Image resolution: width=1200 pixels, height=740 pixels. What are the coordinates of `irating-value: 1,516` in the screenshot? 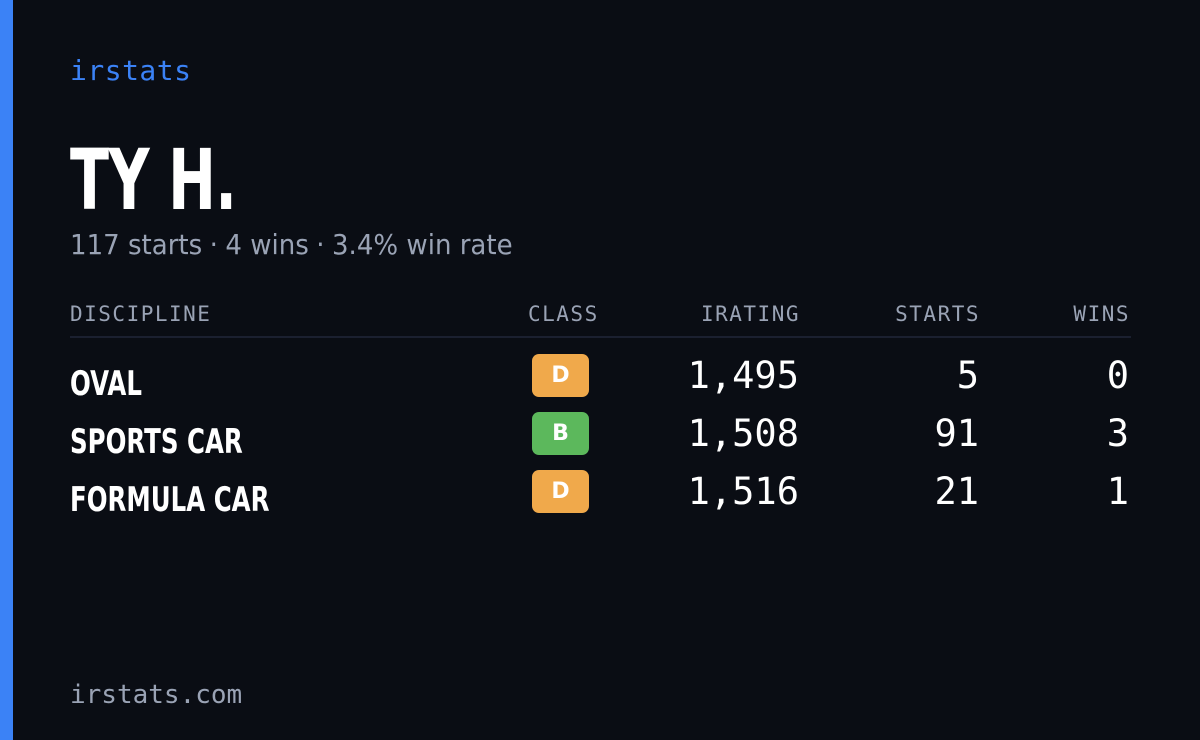 It's located at (743, 491).